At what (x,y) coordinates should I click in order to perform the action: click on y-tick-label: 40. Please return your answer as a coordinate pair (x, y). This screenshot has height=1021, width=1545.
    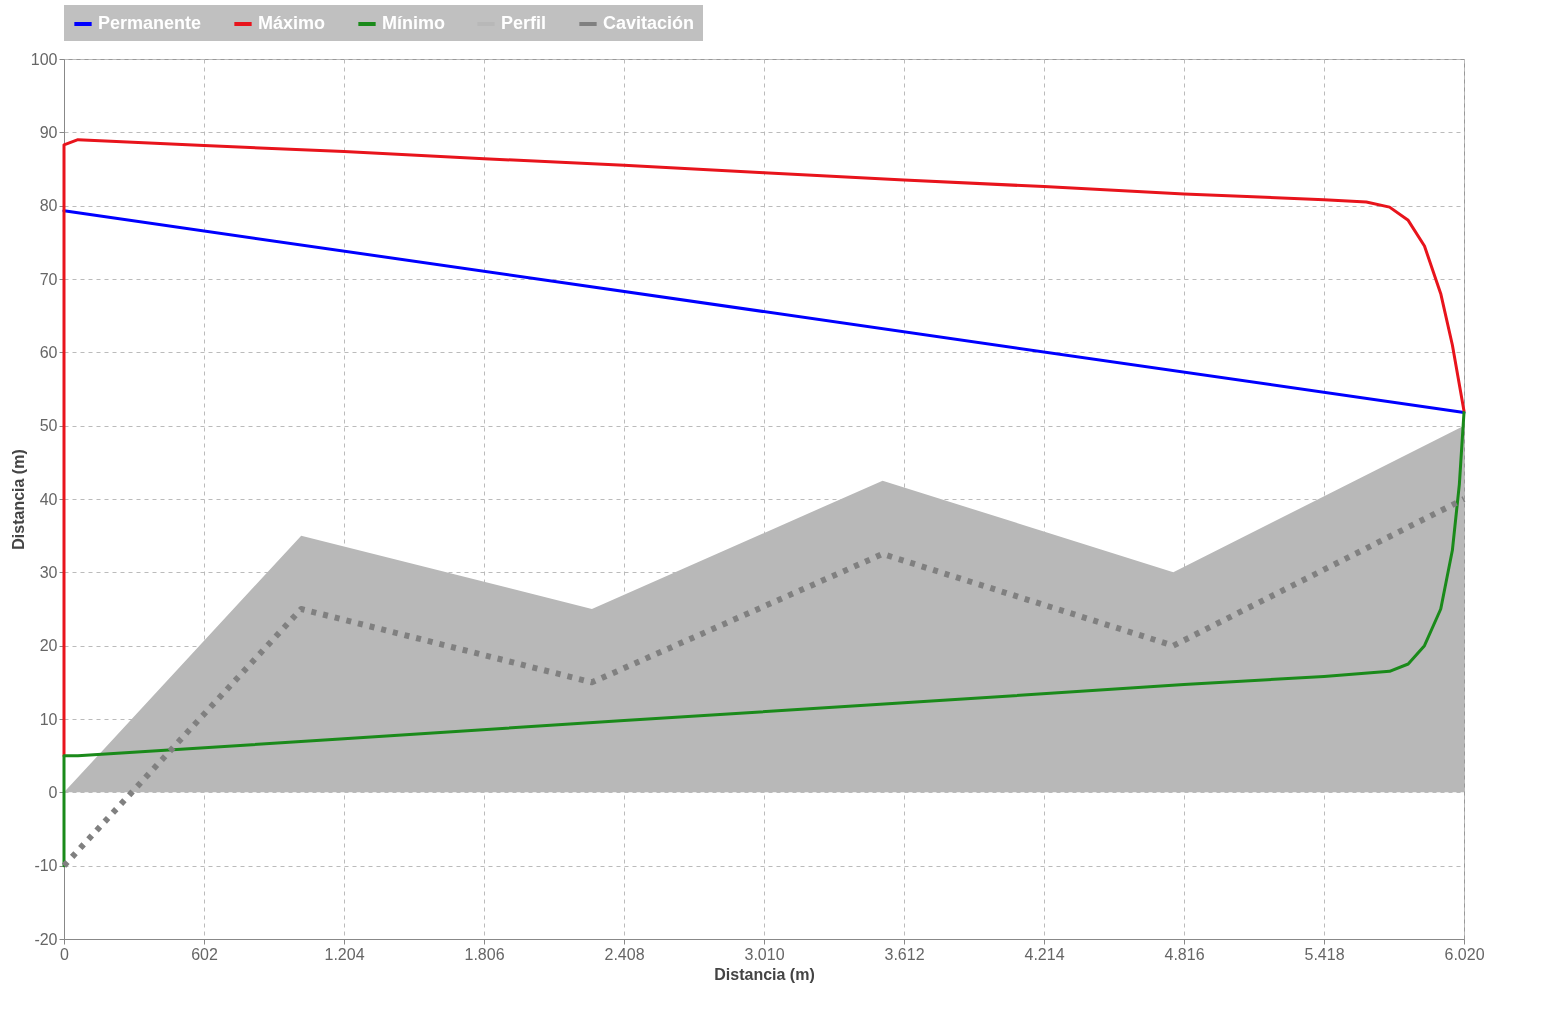
    Looking at the image, I should click on (48, 499).